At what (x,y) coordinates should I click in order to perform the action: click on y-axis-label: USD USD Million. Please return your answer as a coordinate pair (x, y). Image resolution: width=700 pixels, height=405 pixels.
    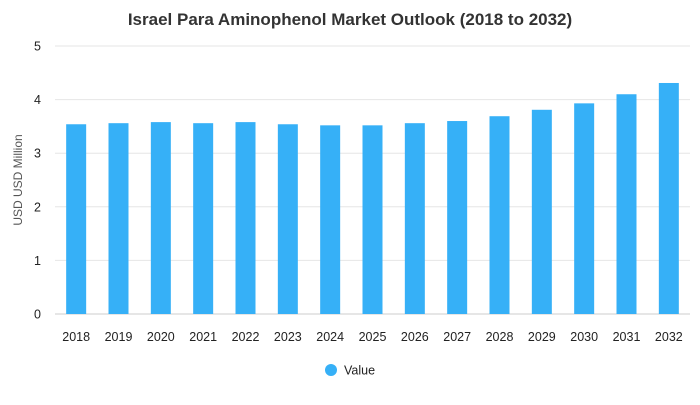
    Looking at the image, I should click on (18, 179).